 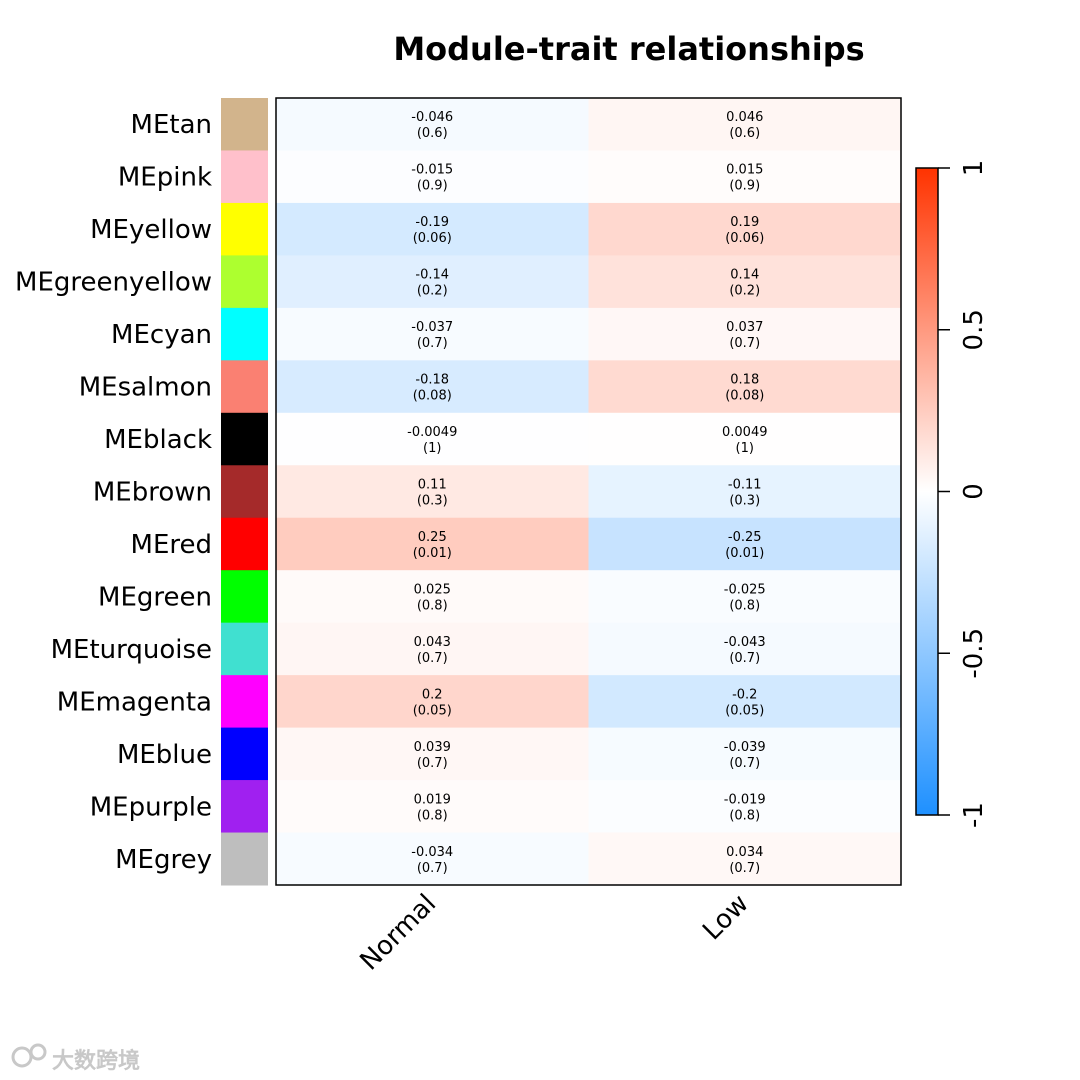 I want to click on swatch-mecyan, so click(x=244, y=334).